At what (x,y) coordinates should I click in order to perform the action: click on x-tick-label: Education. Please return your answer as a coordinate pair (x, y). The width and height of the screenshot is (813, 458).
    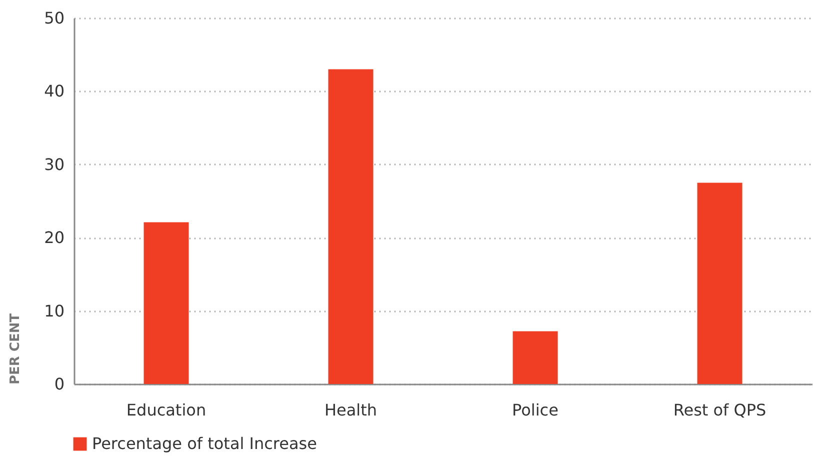
    Looking at the image, I should click on (166, 410).